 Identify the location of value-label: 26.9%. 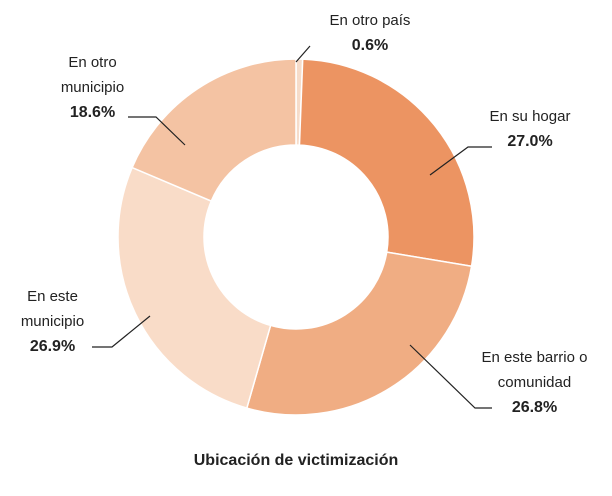
(52, 346).